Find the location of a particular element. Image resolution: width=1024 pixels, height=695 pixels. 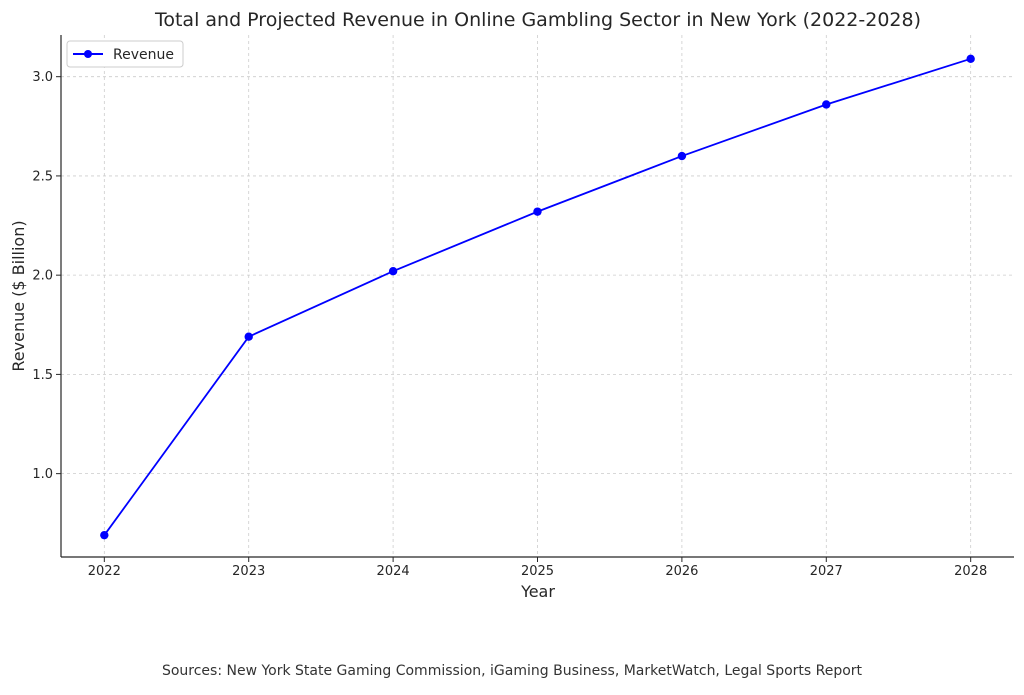

y-tick-label: 1.0 is located at coordinates (42, 474).